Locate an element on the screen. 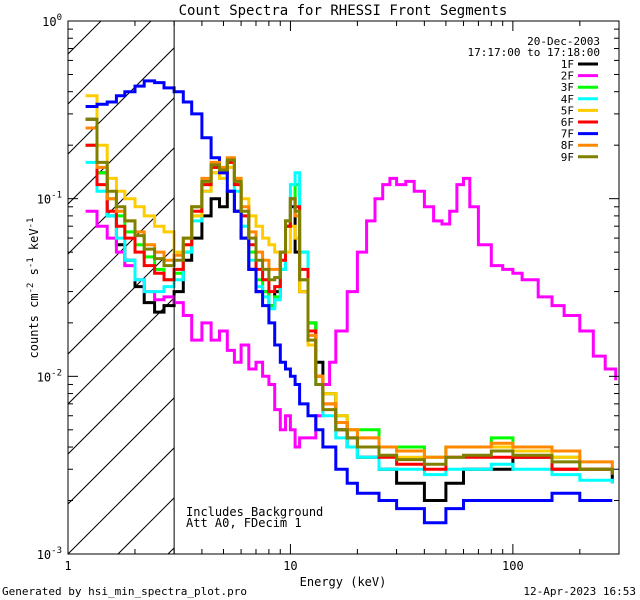 Image resolution: width=640 pixels, height=600 pixels. legend-label-9F: 9F is located at coordinates (567, 157).